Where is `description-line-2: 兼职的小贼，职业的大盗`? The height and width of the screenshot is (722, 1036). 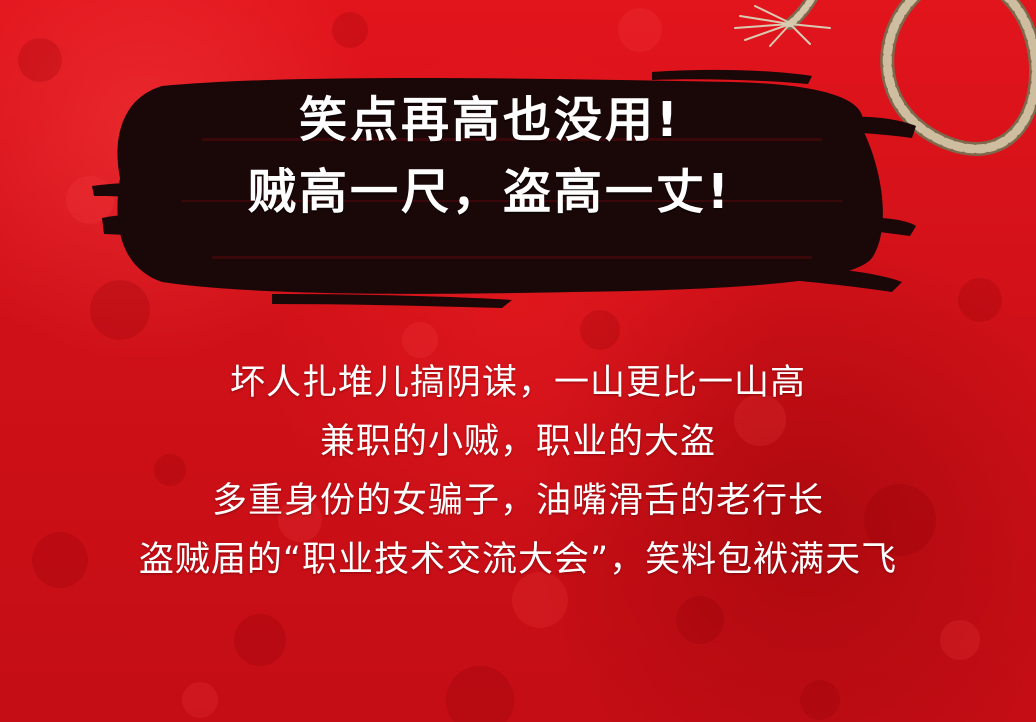 description-line-2: 兼职的小贼，职业的大盗 is located at coordinates (517, 442).